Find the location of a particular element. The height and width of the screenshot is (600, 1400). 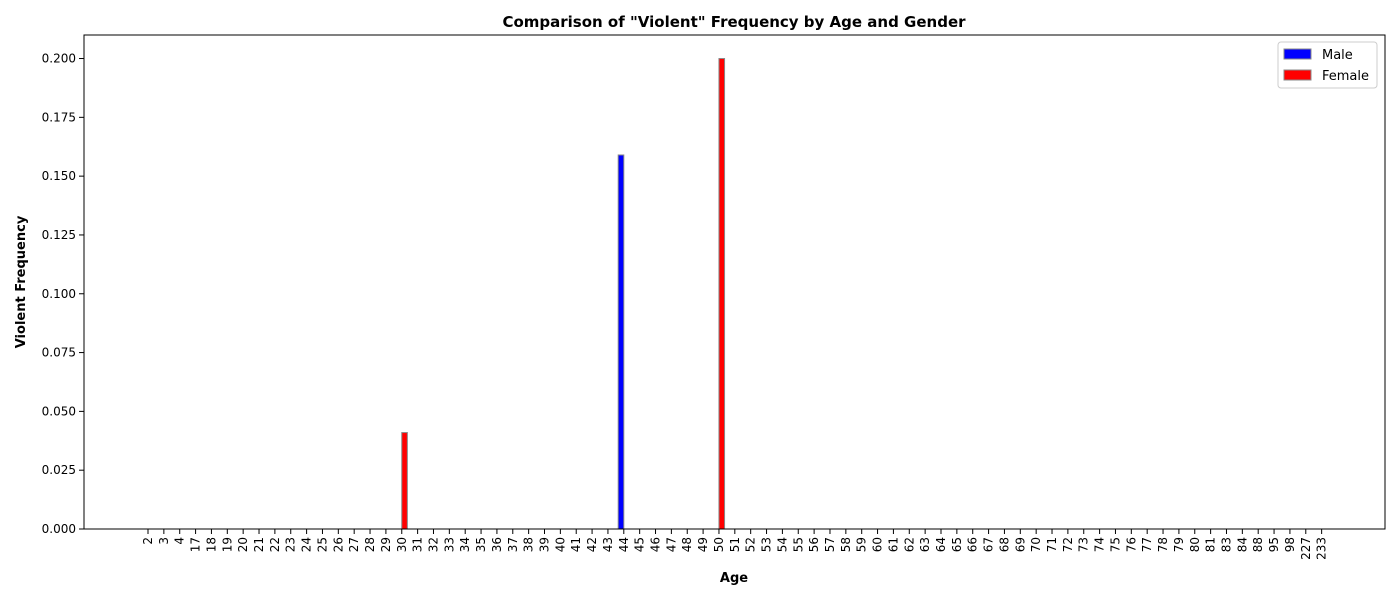

x-tick-label: 3 is located at coordinates (164, 541).